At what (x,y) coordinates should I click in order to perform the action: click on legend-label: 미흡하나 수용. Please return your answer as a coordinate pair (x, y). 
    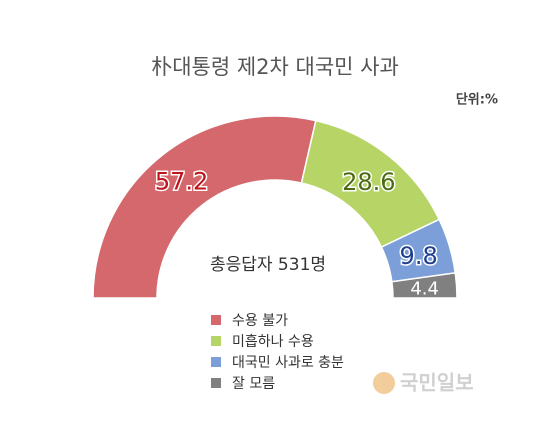
    Looking at the image, I should click on (273, 342).